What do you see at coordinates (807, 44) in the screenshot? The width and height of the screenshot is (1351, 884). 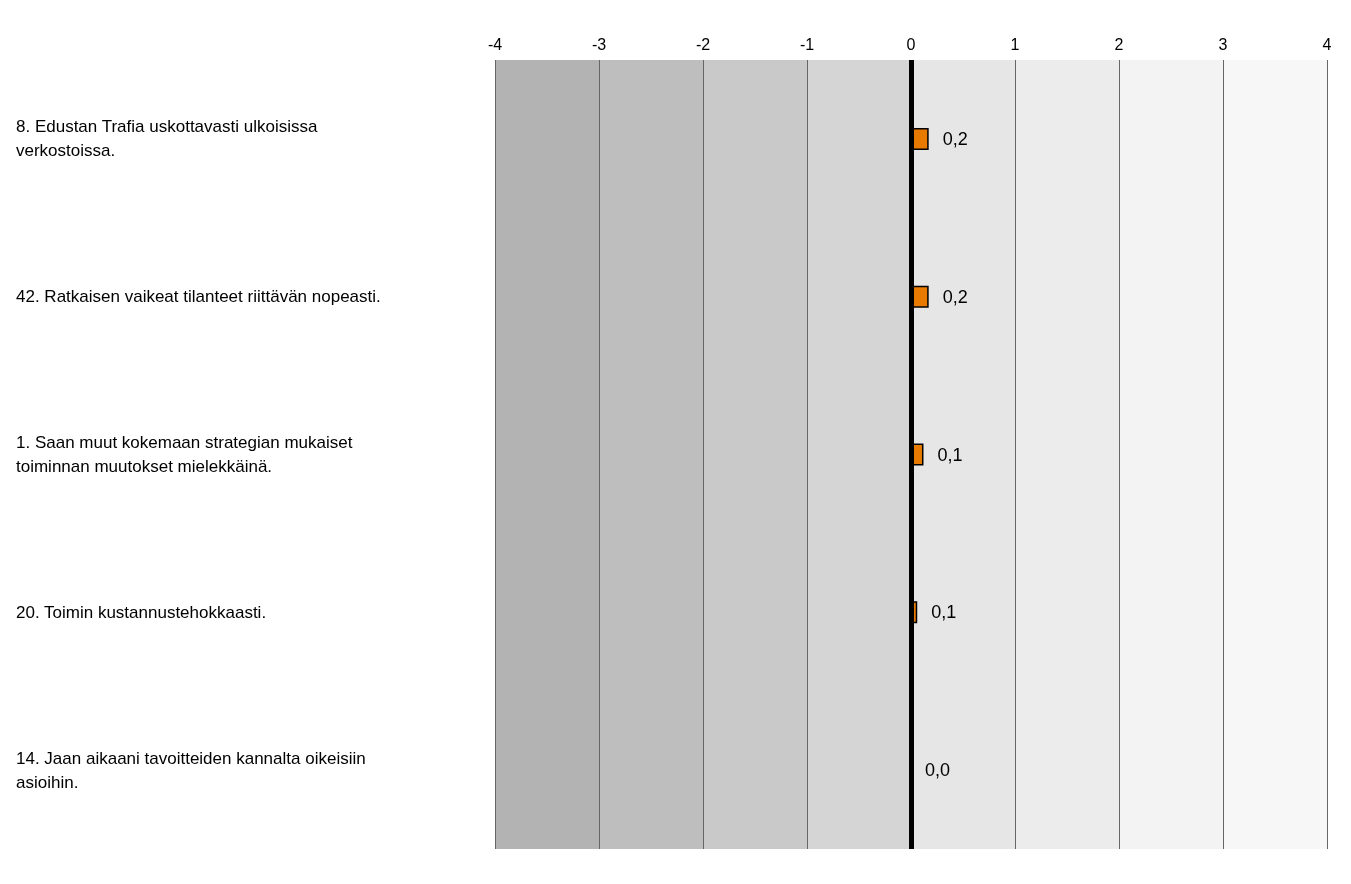 I see `x-tick-label: -1` at bounding box center [807, 44].